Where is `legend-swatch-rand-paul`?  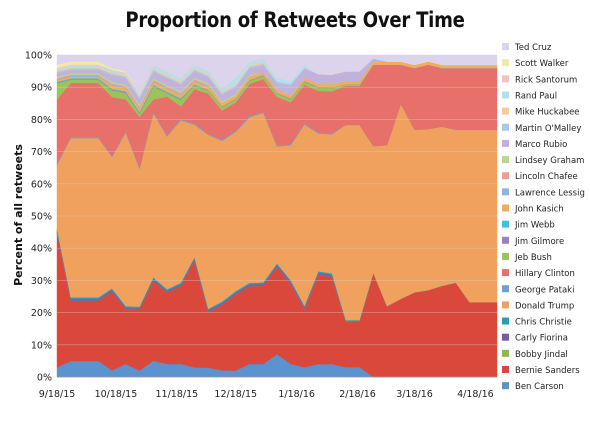 legend-swatch-rand-paul is located at coordinates (505, 95).